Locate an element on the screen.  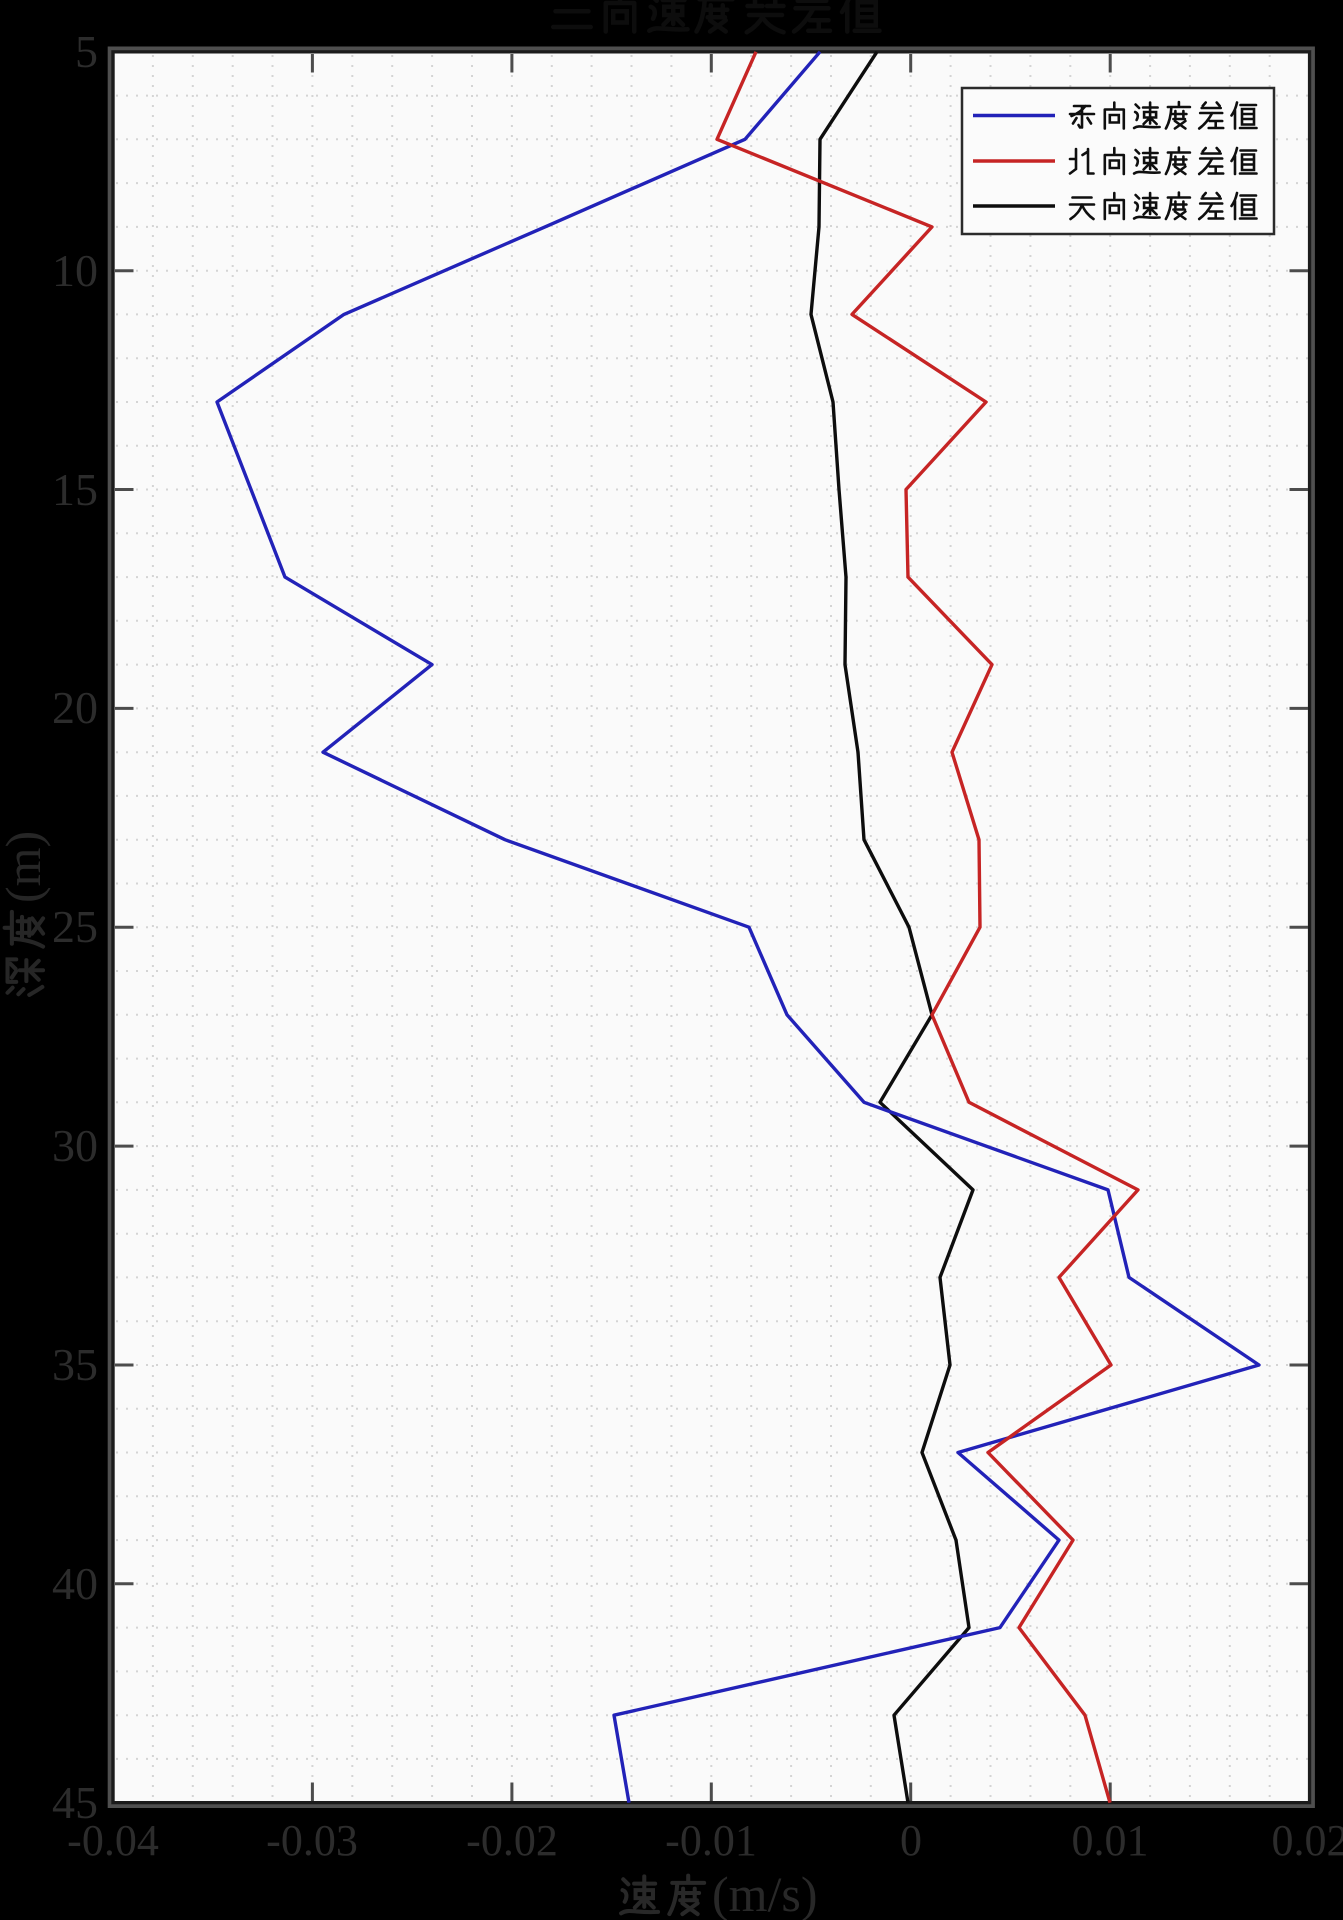
svg-text: 0.01 is located at coordinates (1110, 1840).